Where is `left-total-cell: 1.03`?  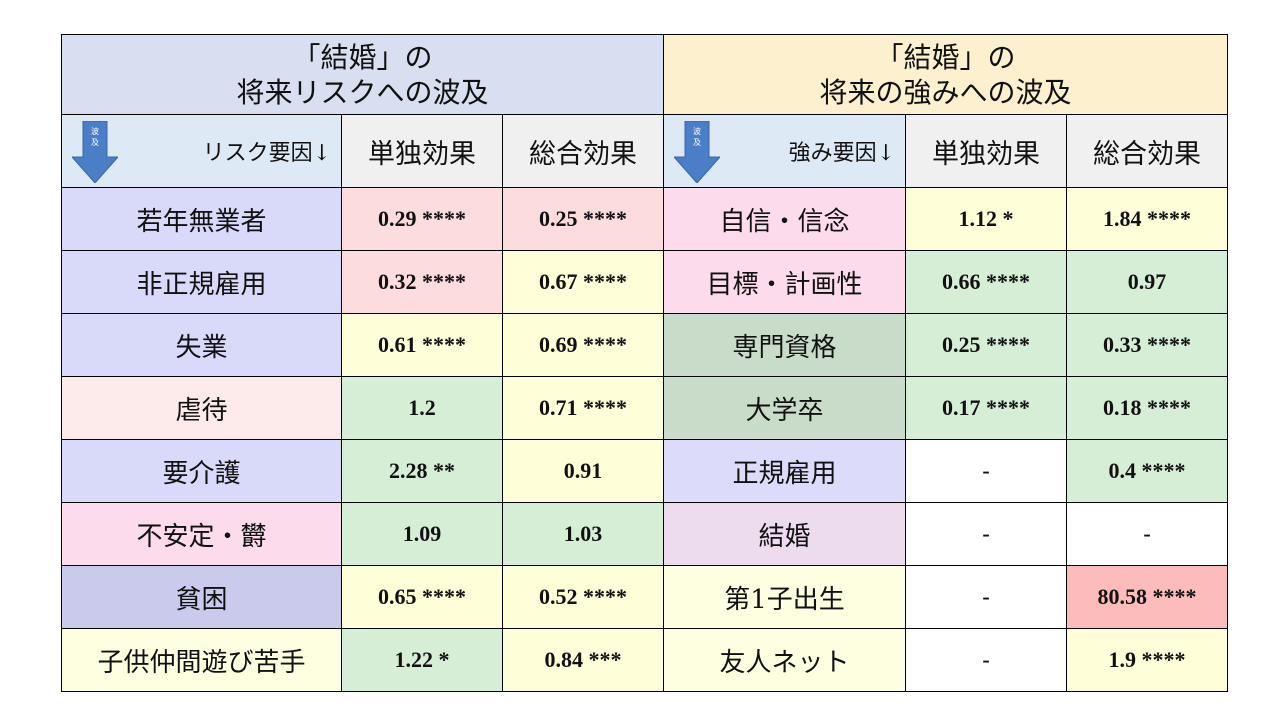
left-total-cell: 1.03 is located at coordinates (583, 534).